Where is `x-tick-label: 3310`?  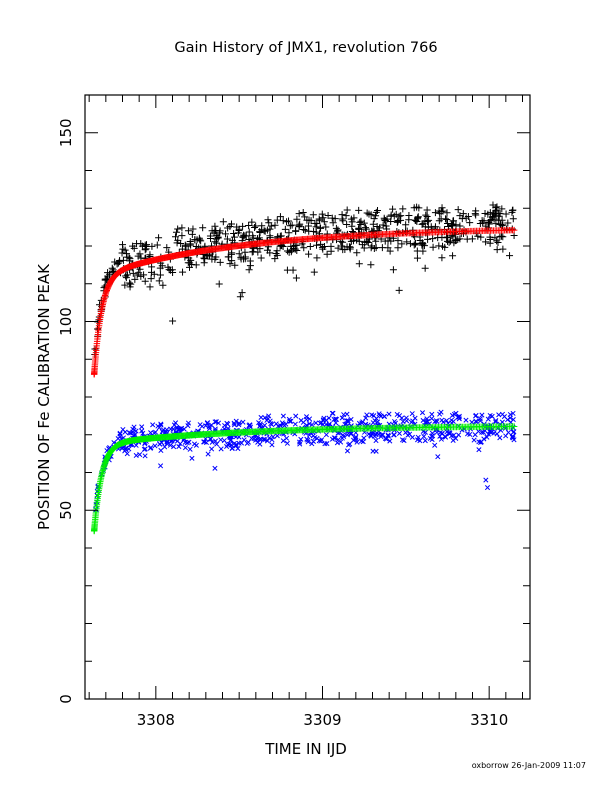 x-tick-label: 3310 is located at coordinates (489, 720).